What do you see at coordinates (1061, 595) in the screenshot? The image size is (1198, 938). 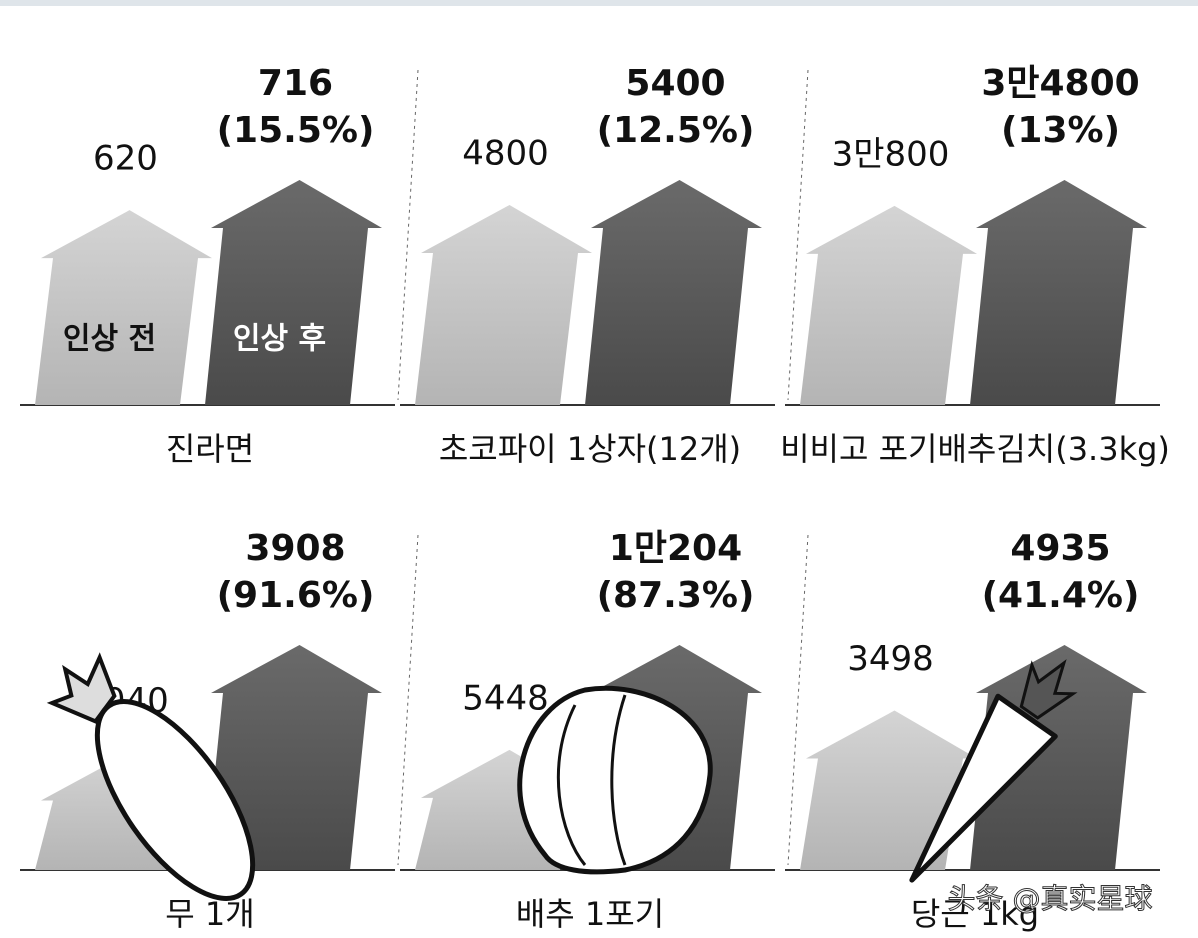 I see `change-label: (41.4%)` at bounding box center [1061, 595].